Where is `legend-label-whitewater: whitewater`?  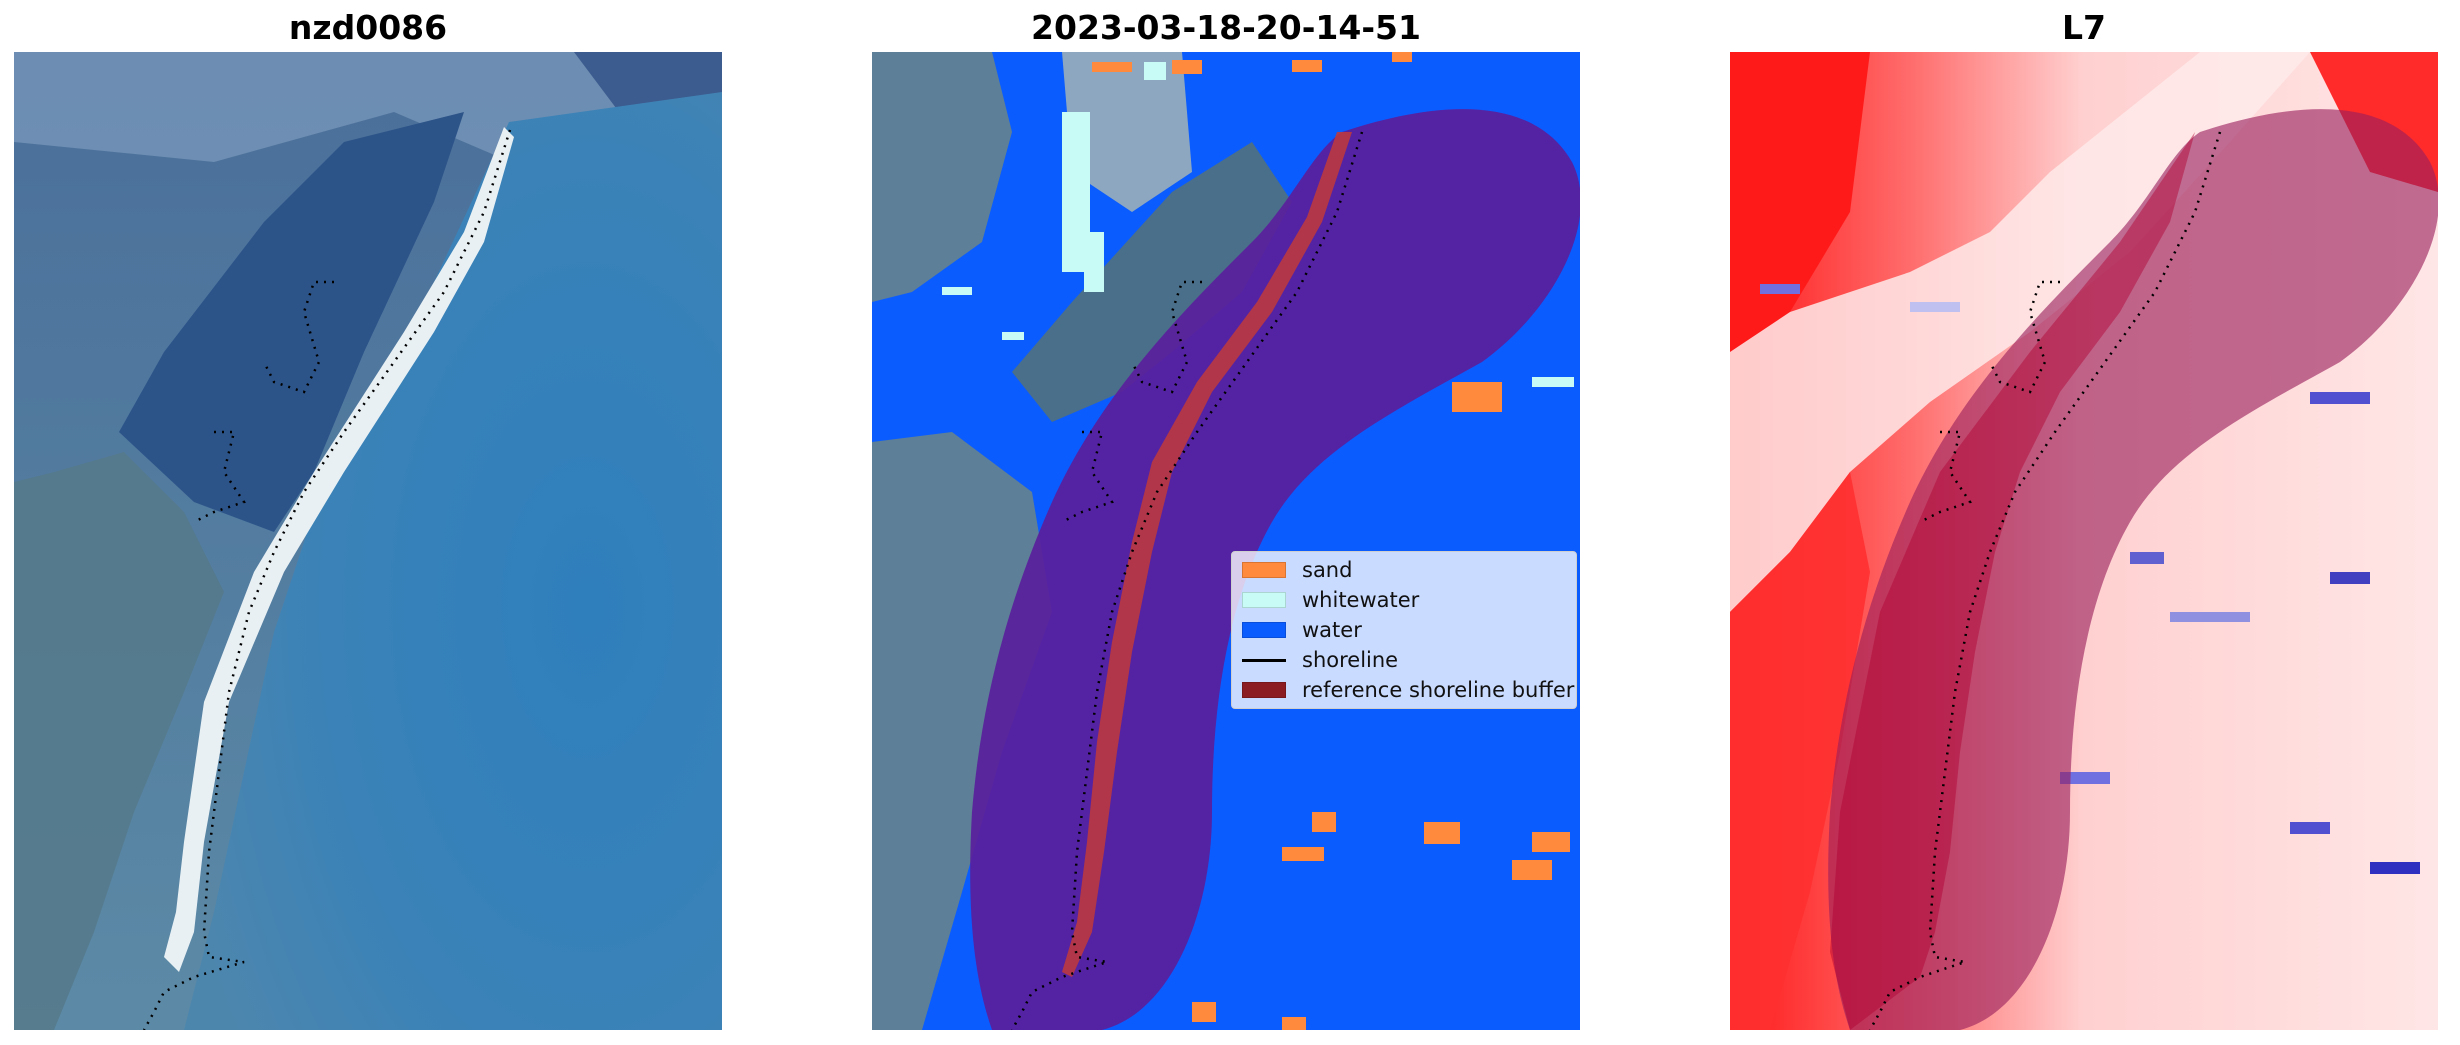
legend-label-whitewater: whitewater is located at coordinates (1361, 600).